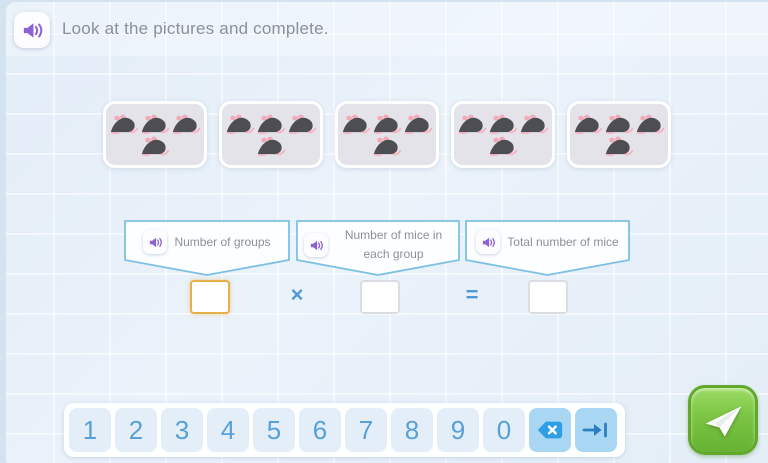  What do you see at coordinates (380, 297) in the screenshot?
I see `input-mice-per-group` at bounding box center [380, 297].